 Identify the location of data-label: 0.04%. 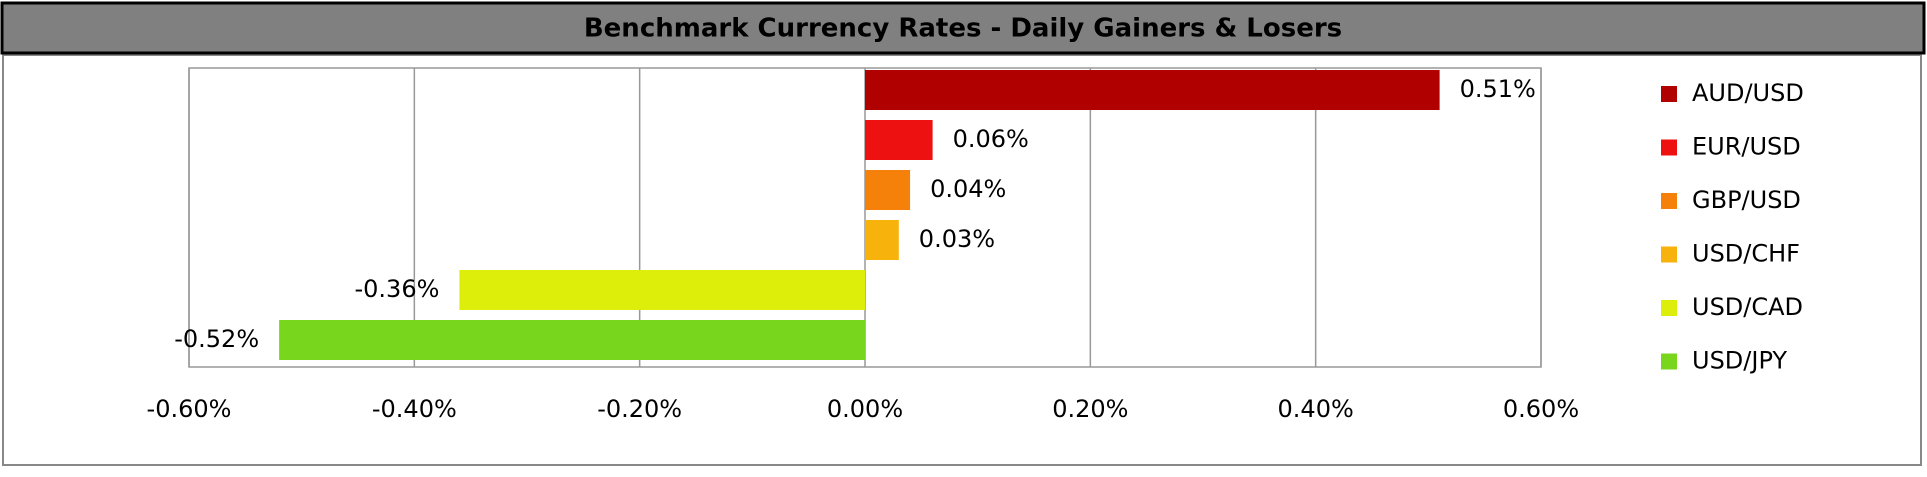
(968, 189).